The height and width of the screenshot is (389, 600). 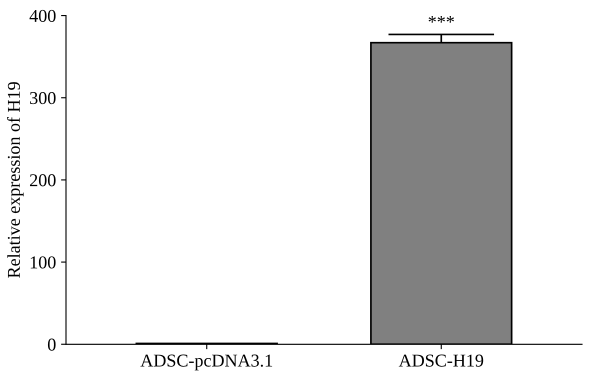 What do you see at coordinates (52, 344) in the screenshot?
I see `y-tick-label: 0` at bounding box center [52, 344].